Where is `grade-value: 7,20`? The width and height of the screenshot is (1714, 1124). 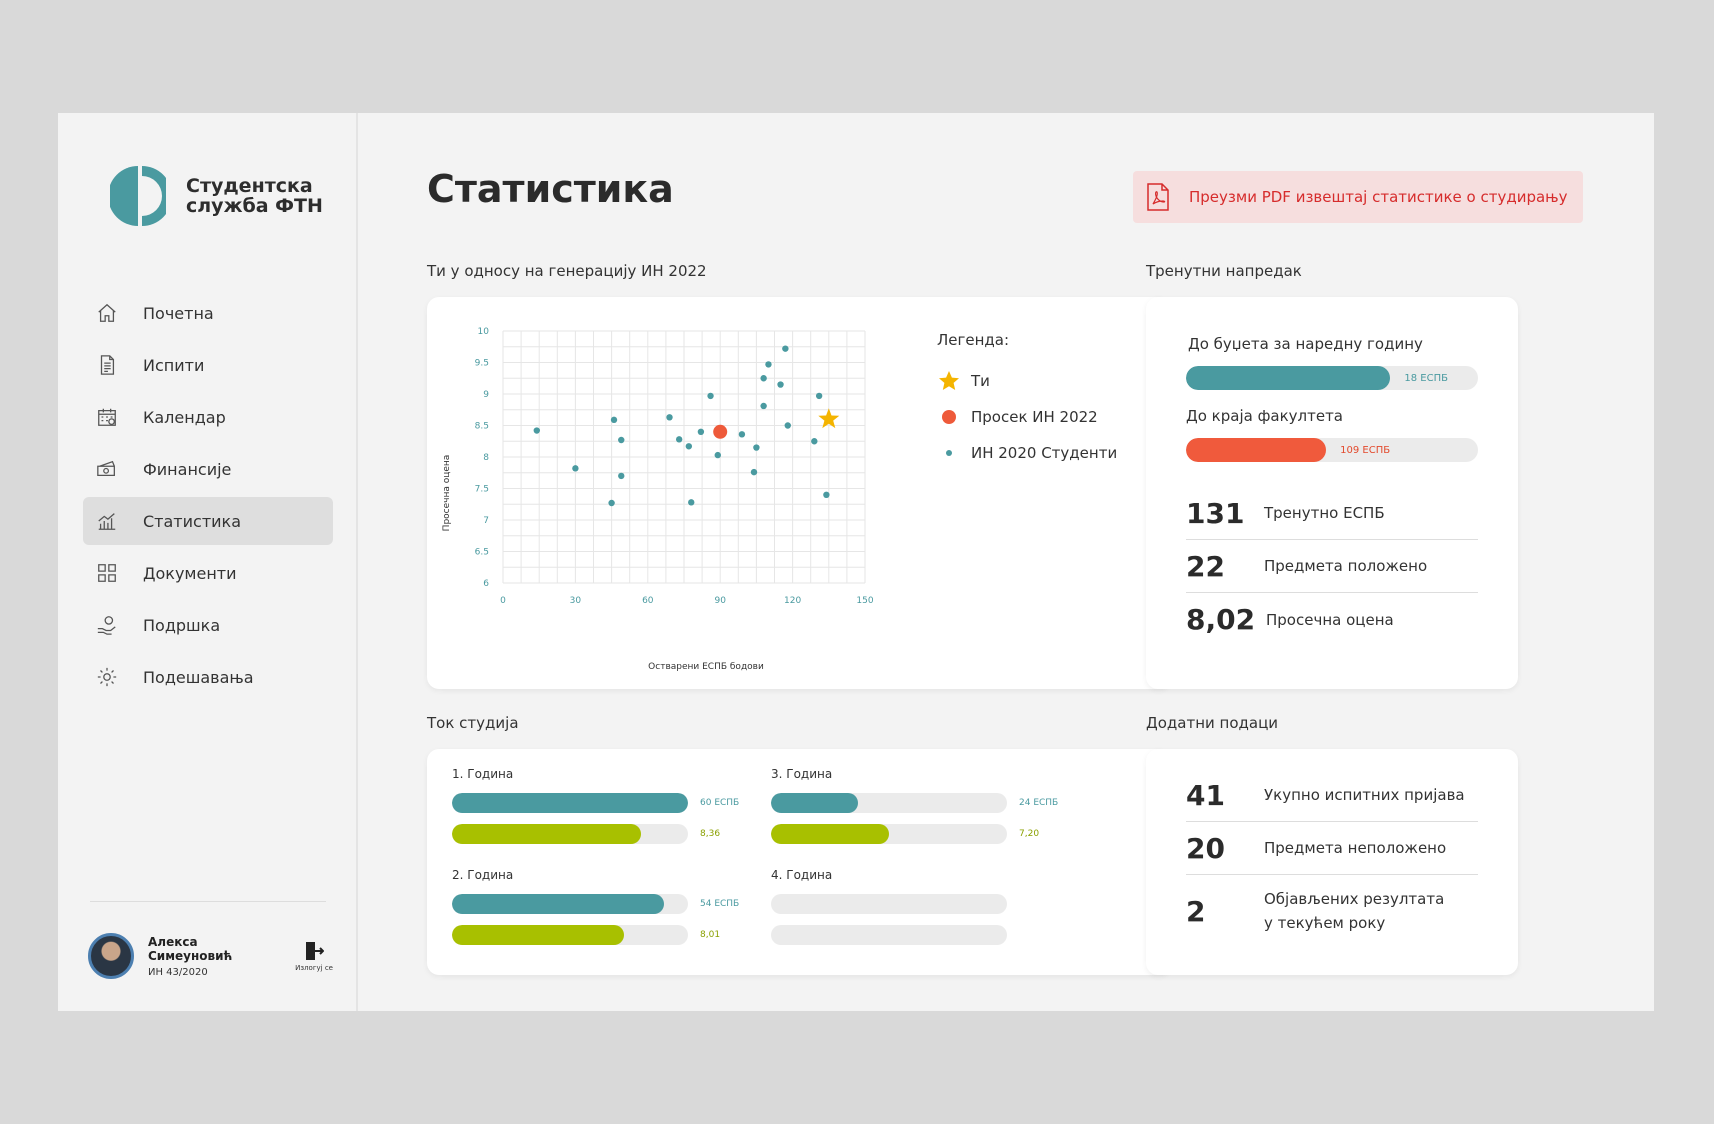
grade-value: 7,20 is located at coordinates (1029, 834).